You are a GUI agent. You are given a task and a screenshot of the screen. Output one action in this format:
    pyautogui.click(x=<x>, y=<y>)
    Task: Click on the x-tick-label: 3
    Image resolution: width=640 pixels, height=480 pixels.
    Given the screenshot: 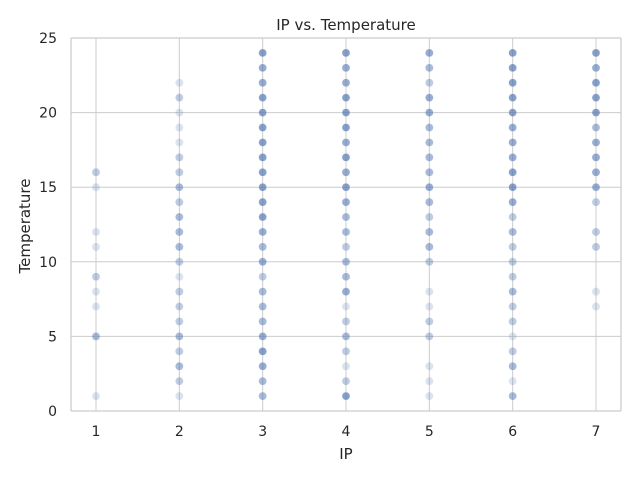 What is the action you would take?
    pyautogui.click(x=262, y=432)
    